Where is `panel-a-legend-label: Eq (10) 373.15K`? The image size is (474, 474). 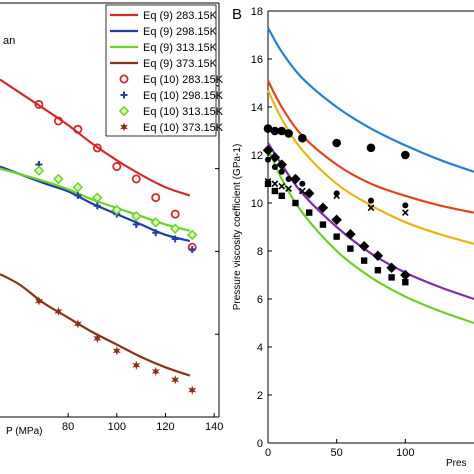
panel-a-legend-label: Eq (10) 373.15K is located at coordinates (183, 128).